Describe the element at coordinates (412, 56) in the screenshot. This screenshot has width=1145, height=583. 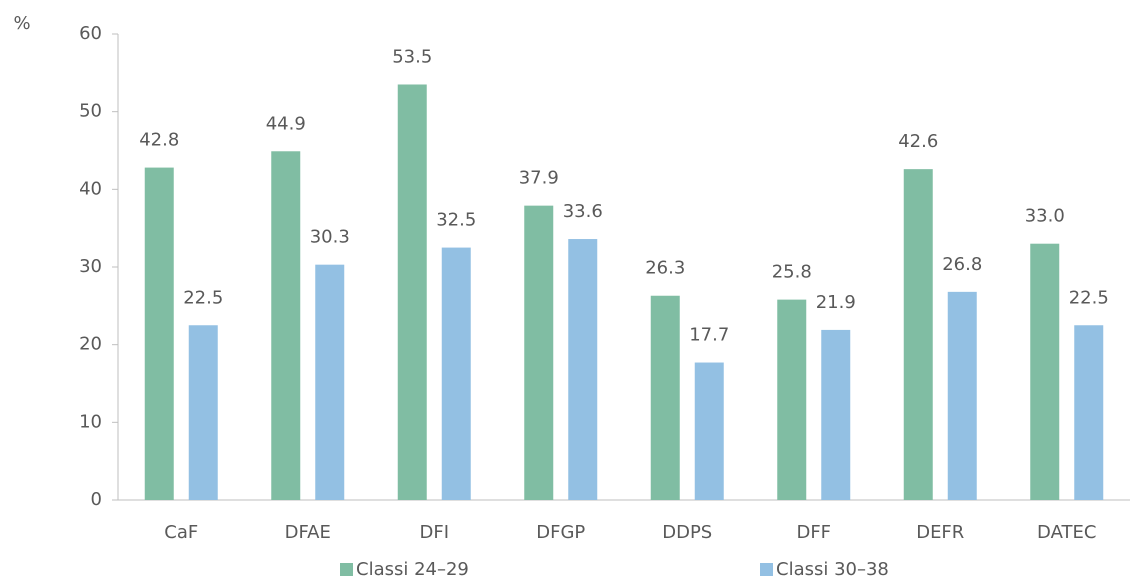
I see `value-label: 53.5` at that location.